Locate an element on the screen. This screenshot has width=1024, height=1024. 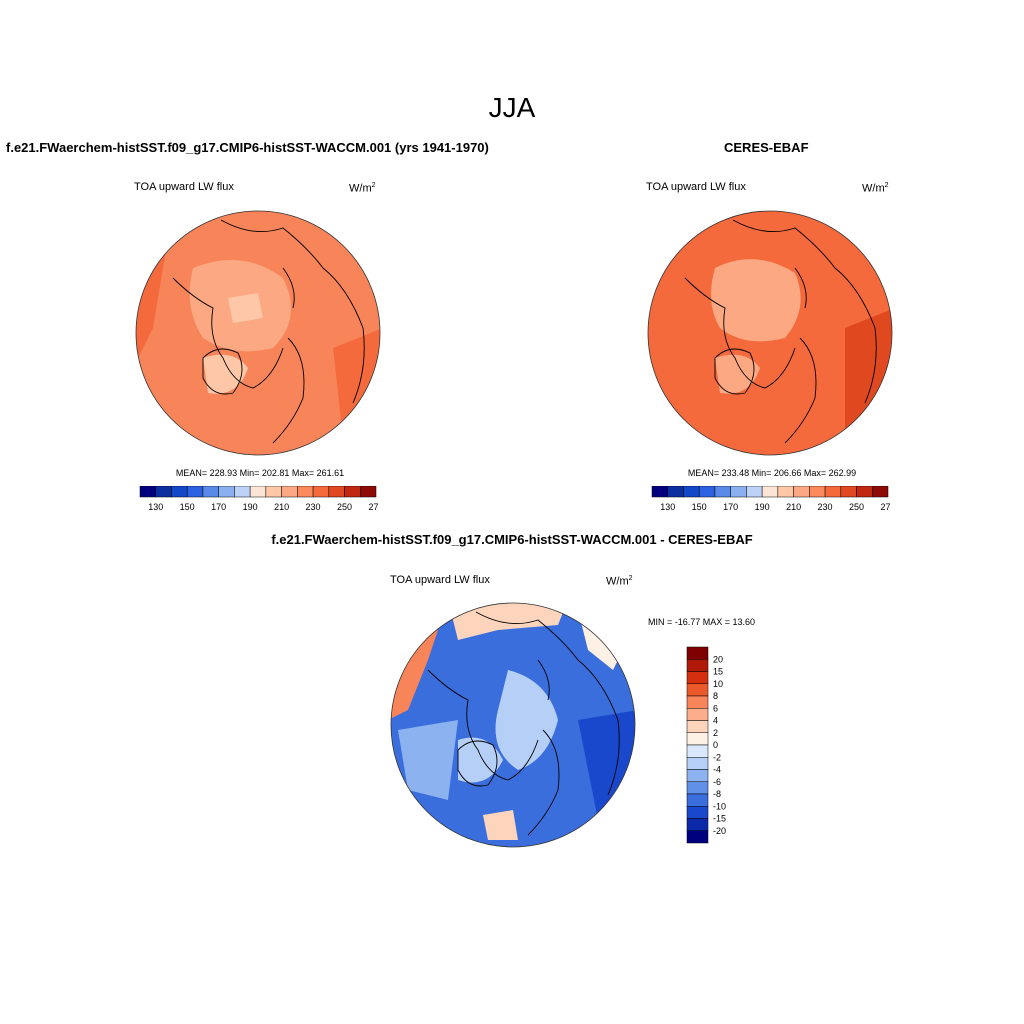
colorbar-tick-label: 2 is located at coordinates (715, 733).